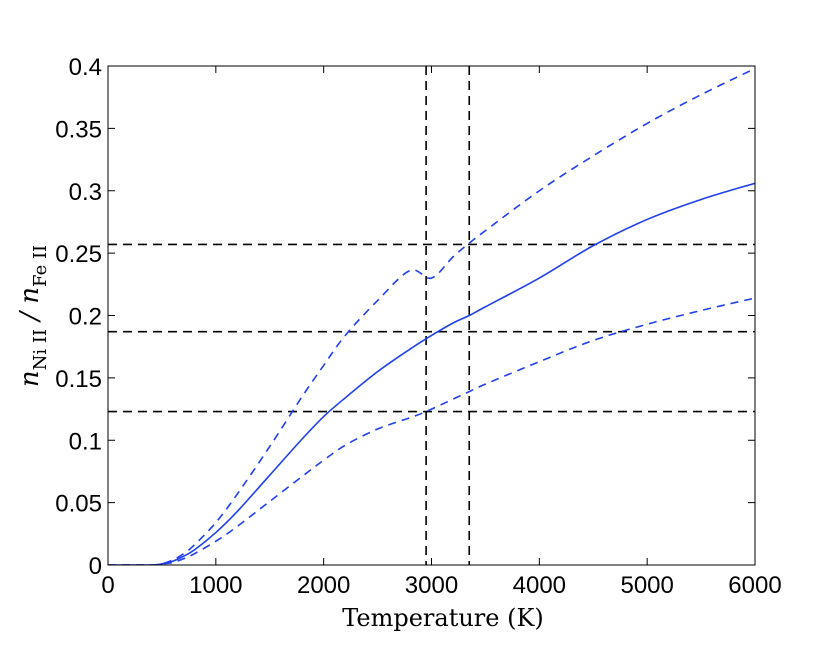 The width and height of the screenshot is (830, 664). What do you see at coordinates (40, 349) in the screenshot?
I see `y-axis-title-numerator-subscript: Ni II` at bounding box center [40, 349].